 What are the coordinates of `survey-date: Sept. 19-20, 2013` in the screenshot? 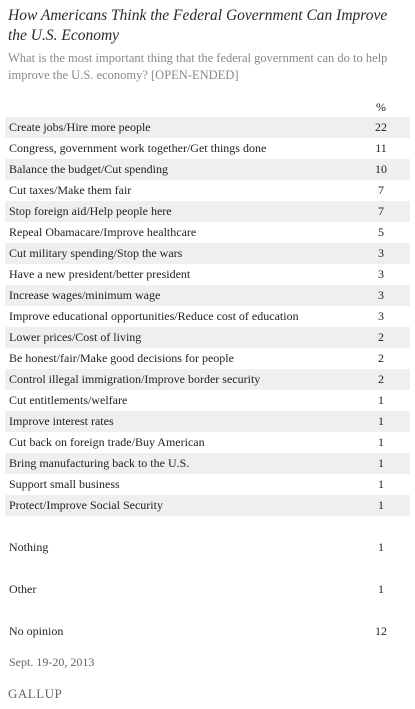 It's located at (52, 662).